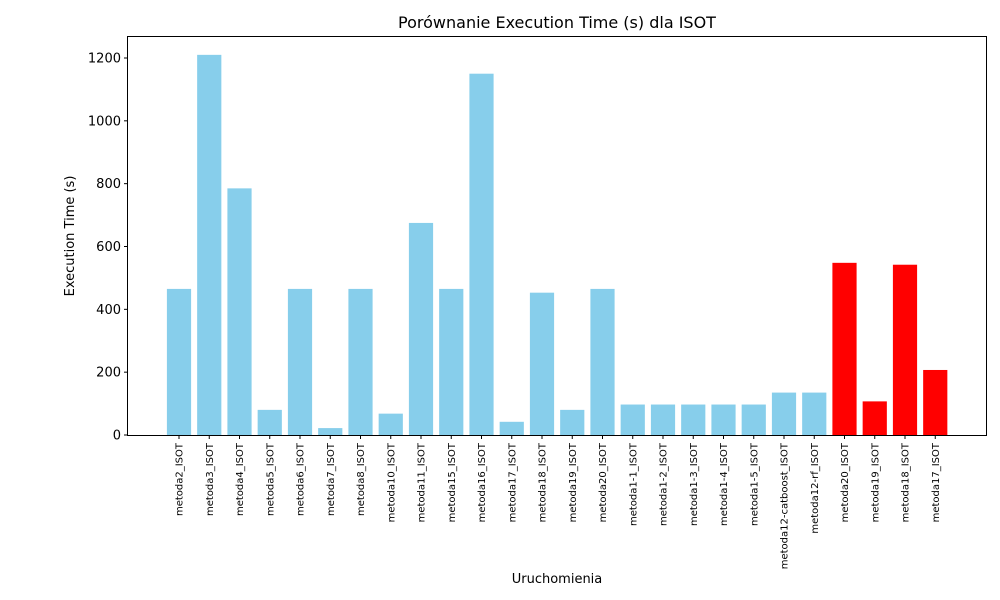  What do you see at coordinates (482, 482) in the screenshot?
I see `x-tick-label: metoda16_ISOT` at bounding box center [482, 482].